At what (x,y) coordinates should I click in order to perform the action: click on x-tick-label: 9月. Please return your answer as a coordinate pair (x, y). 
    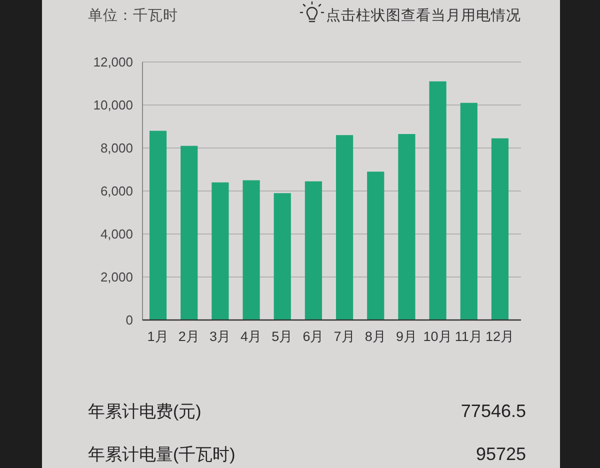
    Looking at the image, I should click on (407, 336).